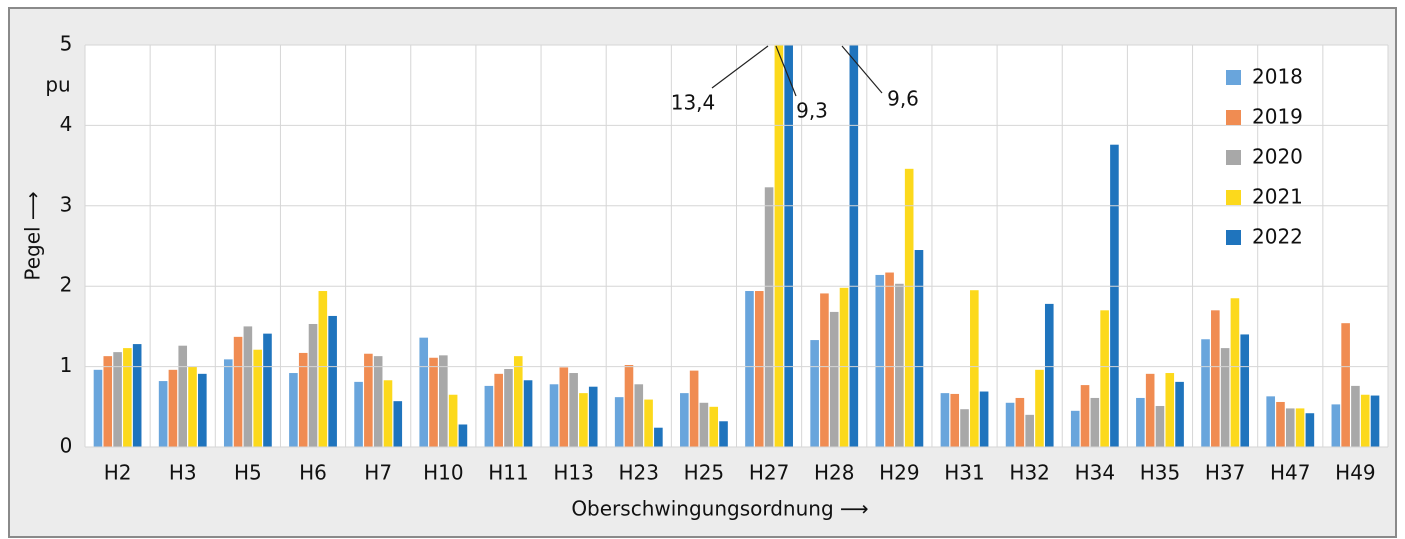 Image resolution: width=1405 pixels, height=539 pixels. I want to click on x-tick-label: H47, so click(1290, 473).